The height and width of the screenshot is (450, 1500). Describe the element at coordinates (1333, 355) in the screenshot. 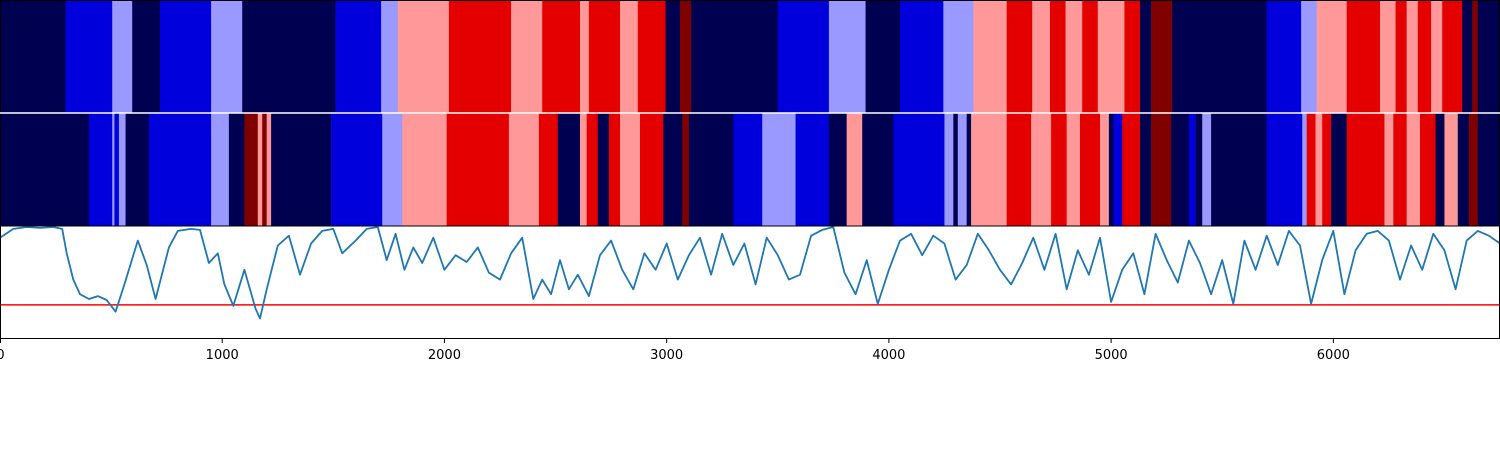

I see `x-tick-label: 6000` at that location.